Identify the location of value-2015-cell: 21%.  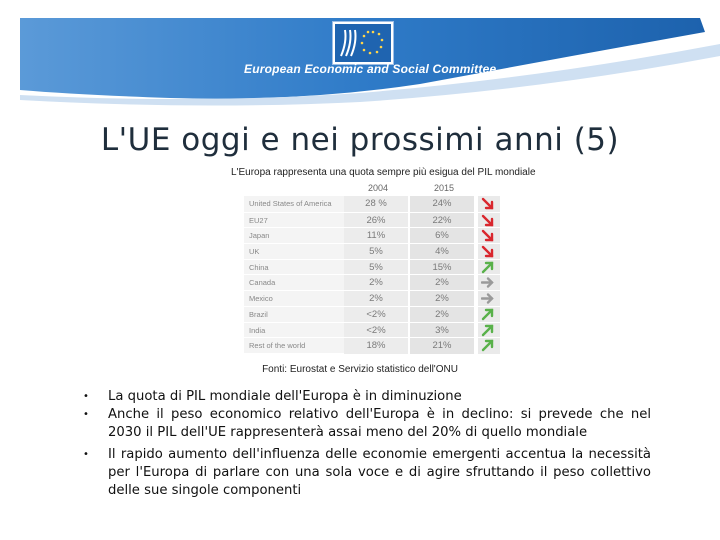
(442, 345).